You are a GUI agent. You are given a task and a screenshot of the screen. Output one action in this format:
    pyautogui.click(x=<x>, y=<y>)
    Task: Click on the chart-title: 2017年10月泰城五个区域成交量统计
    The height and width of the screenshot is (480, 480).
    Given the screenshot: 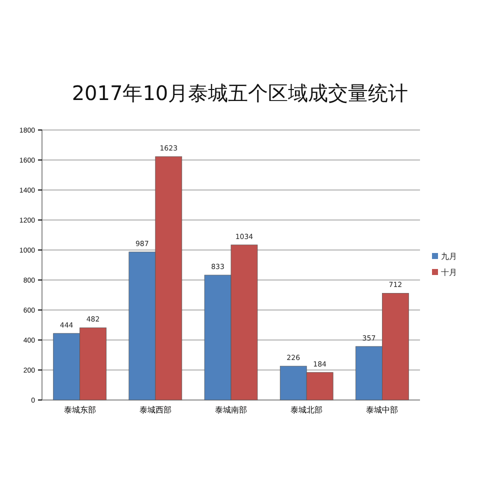 What is the action you would take?
    pyautogui.click(x=240, y=93)
    